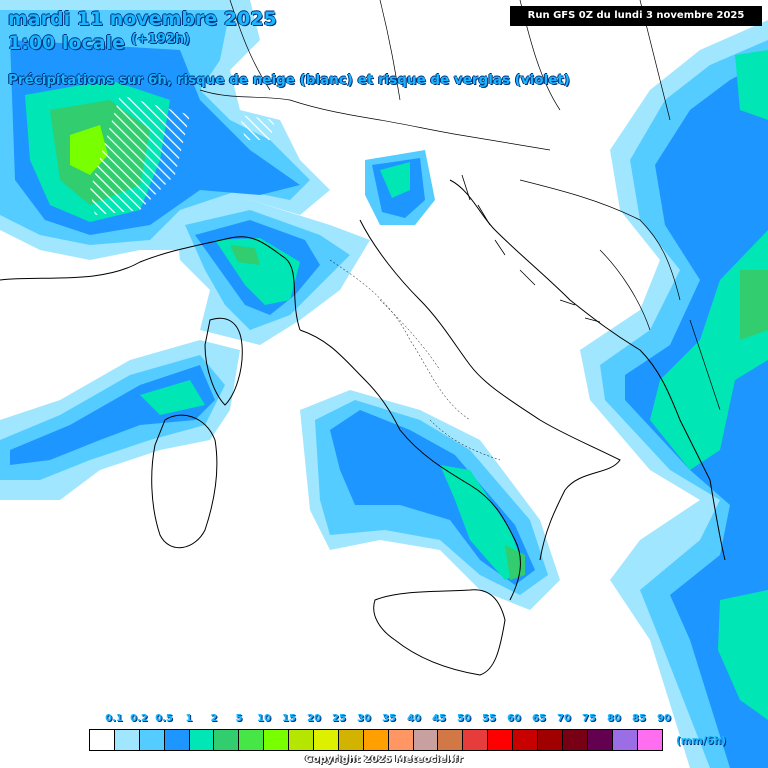  I want to click on precip-zone-genoa-teal, so click(395, 180).